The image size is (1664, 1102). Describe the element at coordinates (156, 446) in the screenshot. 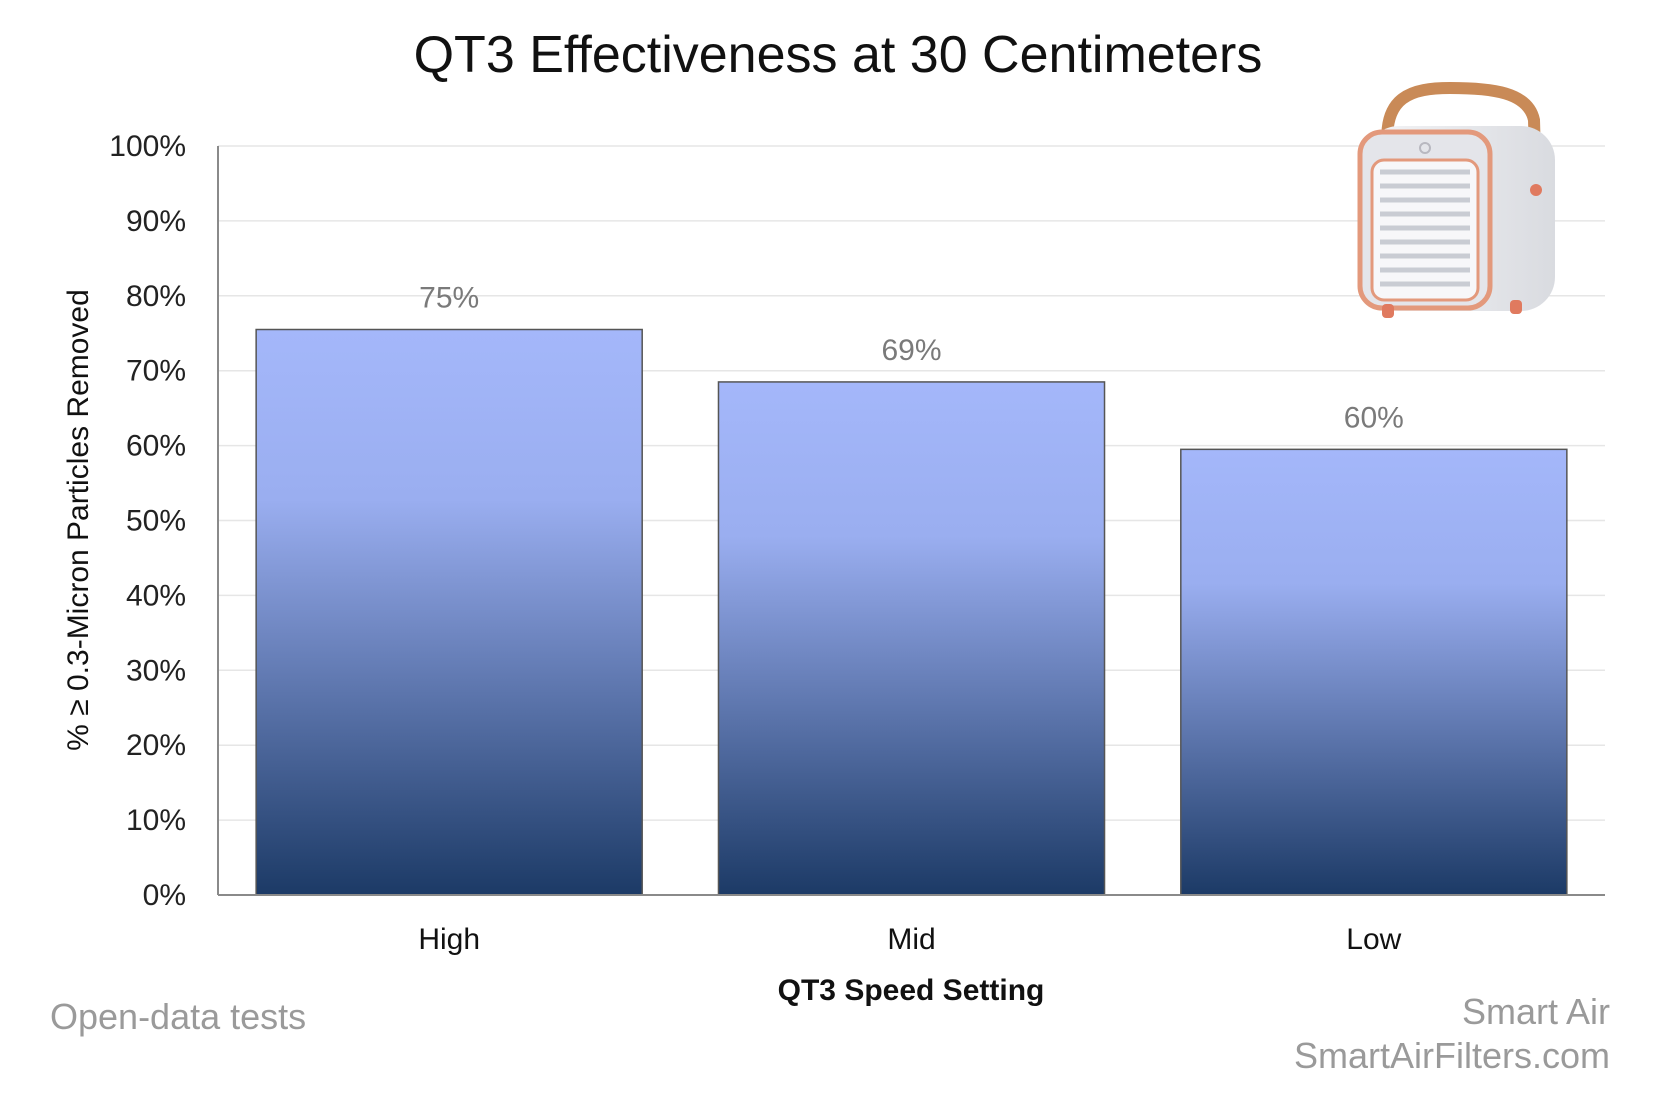

I see `y-tick-label: 60%` at that location.